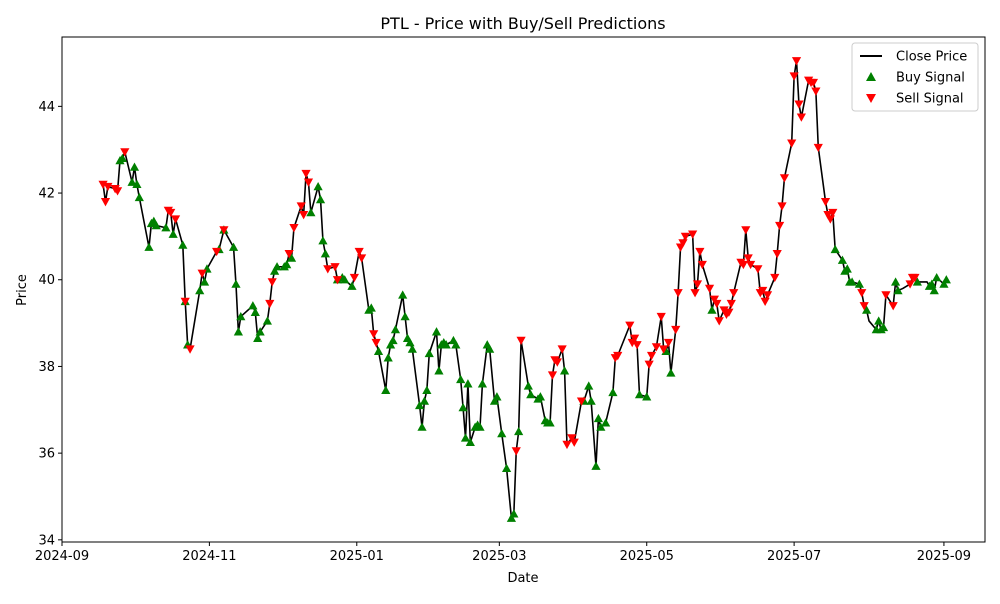 The height and width of the screenshot is (604, 1000). I want to click on y-axis-label: Price, so click(22, 290).